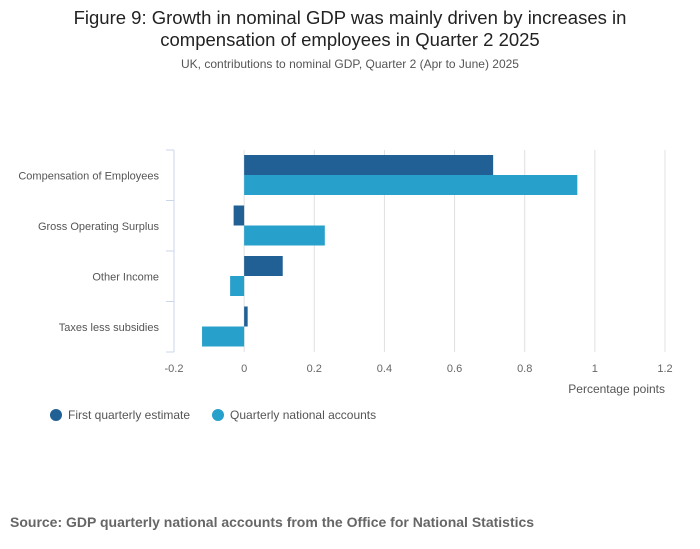  I want to click on x-axis-title: Percentage points, so click(616, 389).